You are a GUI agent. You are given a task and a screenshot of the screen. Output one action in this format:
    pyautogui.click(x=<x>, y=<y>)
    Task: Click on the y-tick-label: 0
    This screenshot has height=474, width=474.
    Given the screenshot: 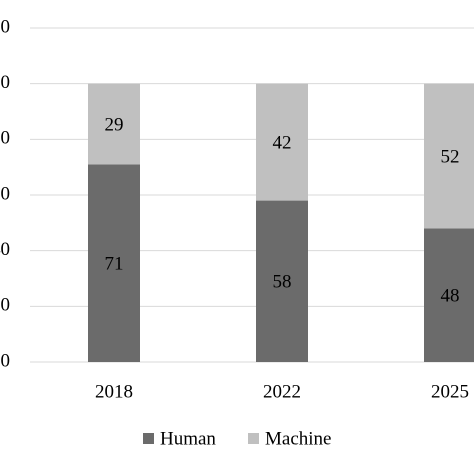 What is the action you would take?
    pyautogui.click(x=6, y=360)
    